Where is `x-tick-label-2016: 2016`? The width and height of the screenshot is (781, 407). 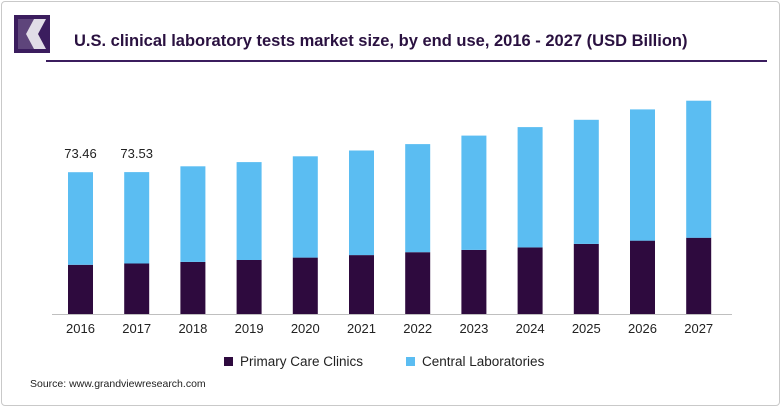
x-tick-label-2016: 2016 is located at coordinates (80, 328).